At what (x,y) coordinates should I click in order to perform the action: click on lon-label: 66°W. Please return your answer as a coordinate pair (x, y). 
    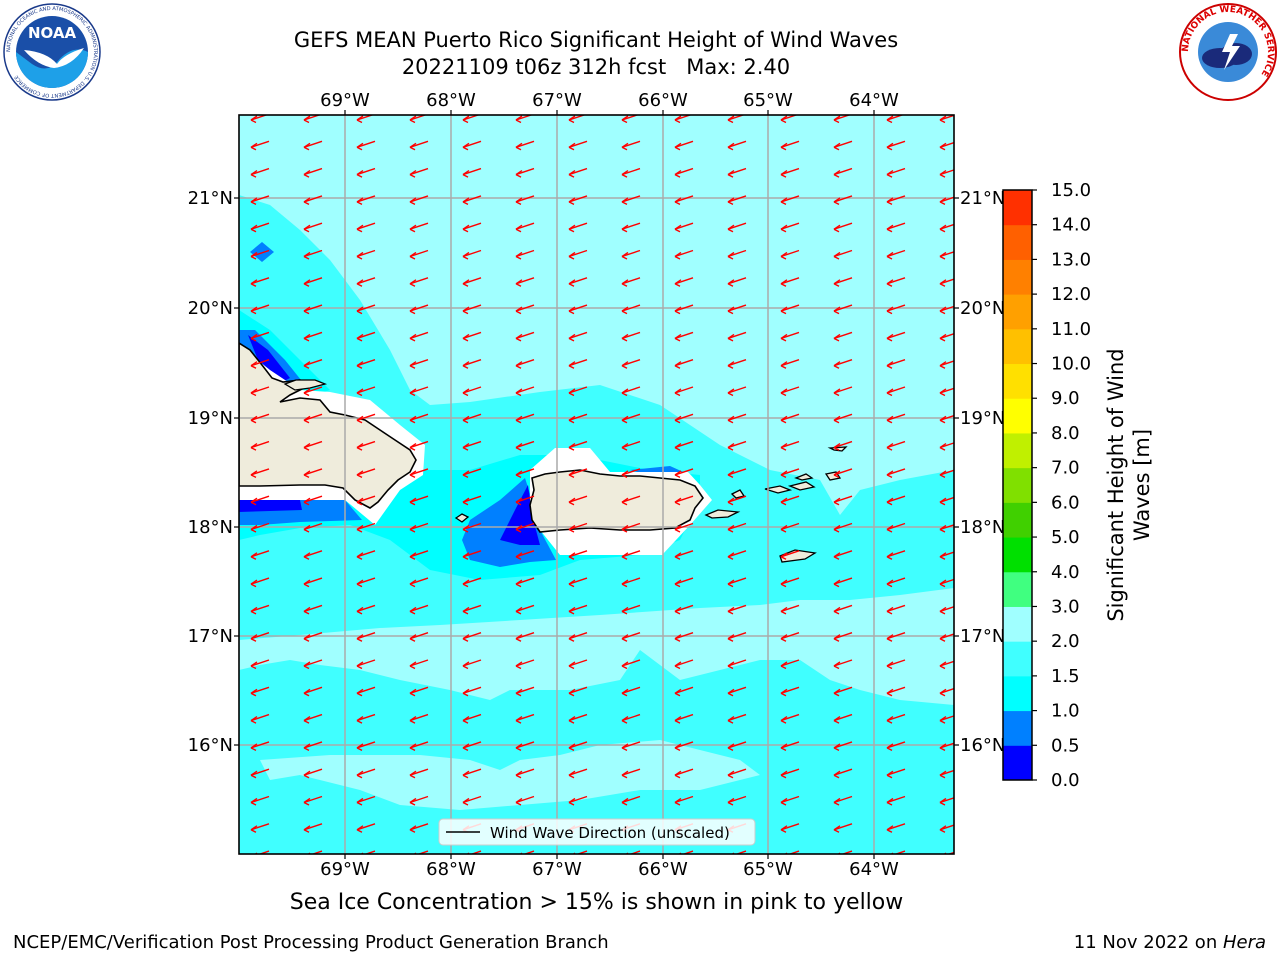
    Looking at the image, I should click on (663, 100).